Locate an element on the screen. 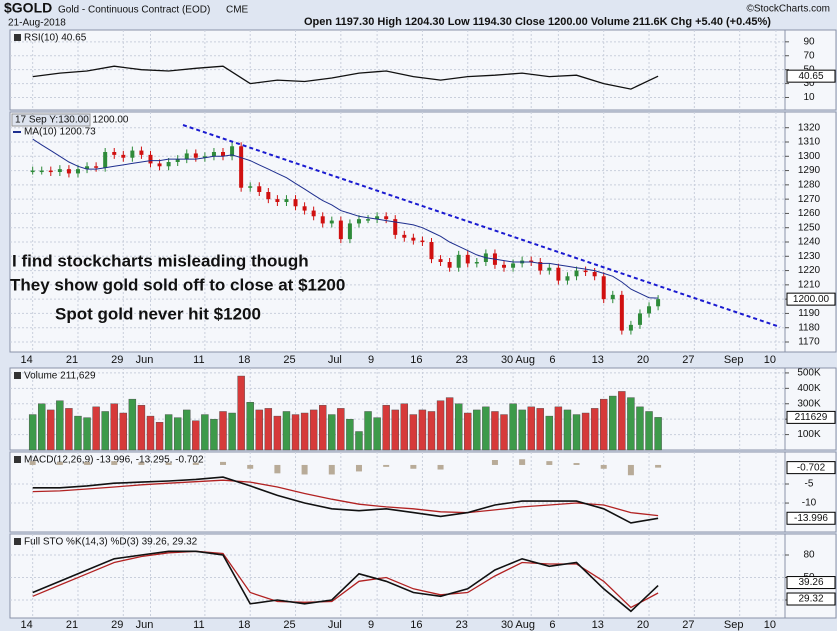 The image size is (837, 631). macd-line is located at coordinates (345, 500).